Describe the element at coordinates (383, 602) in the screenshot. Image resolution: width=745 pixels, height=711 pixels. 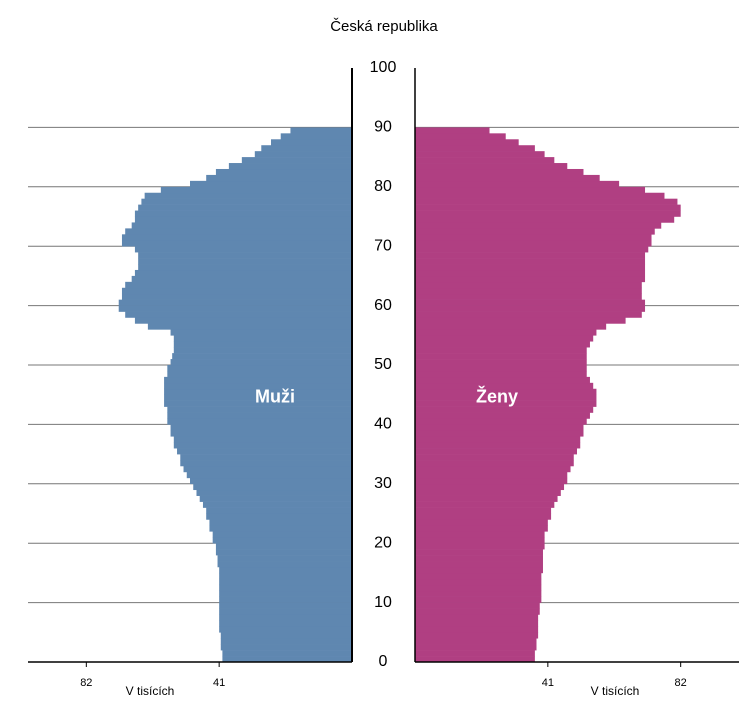
I see `y-tick-label: 10` at that location.